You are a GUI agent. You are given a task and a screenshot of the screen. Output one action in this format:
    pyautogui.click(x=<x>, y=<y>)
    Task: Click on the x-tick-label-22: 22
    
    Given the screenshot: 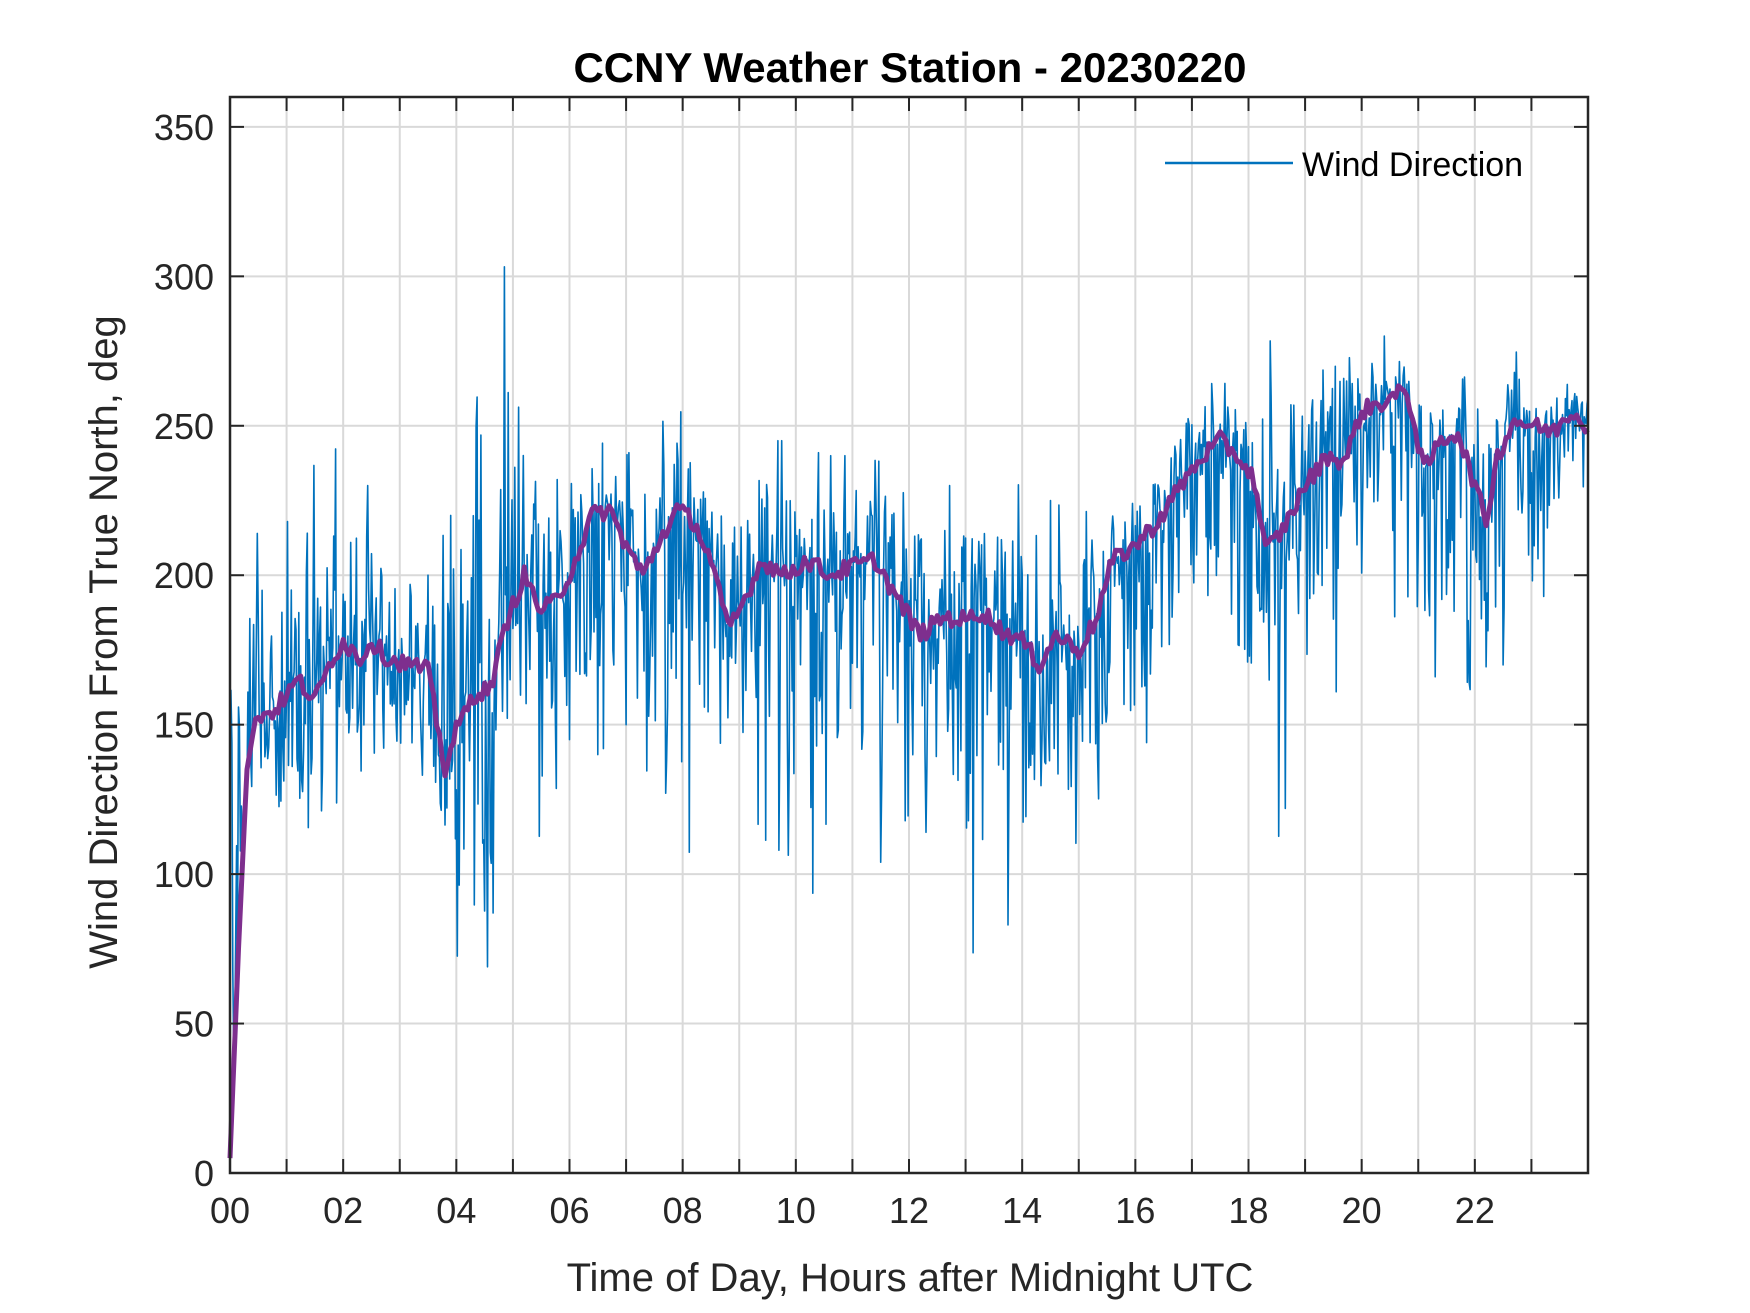 What is the action you would take?
    pyautogui.click(x=1475, y=1210)
    